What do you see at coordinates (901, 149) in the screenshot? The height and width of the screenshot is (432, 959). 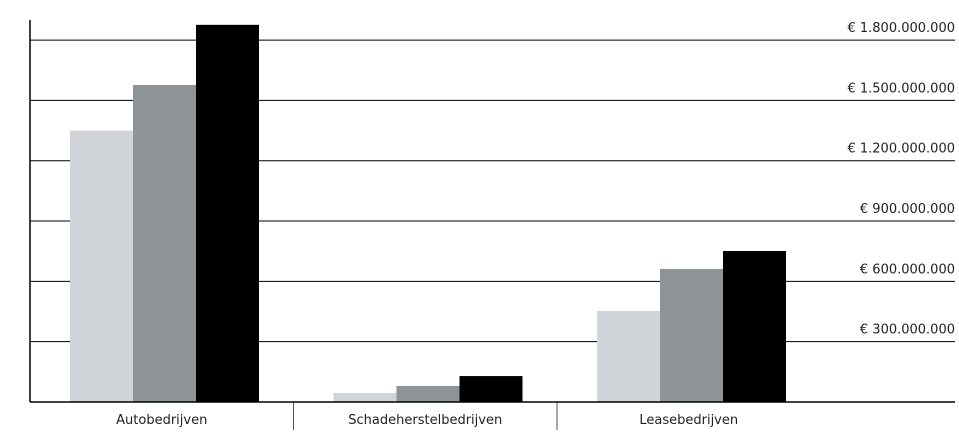 I see `y-tick-label: € 1.200.000.000` at bounding box center [901, 149].